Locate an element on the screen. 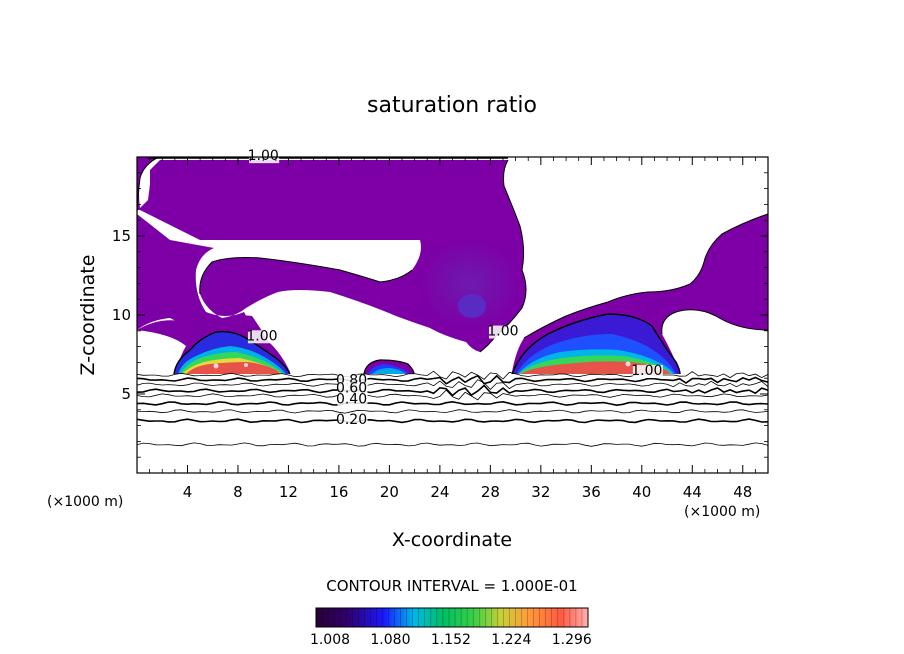 The width and height of the screenshot is (904, 654). x-tick-label: 16 is located at coordinates (338, 492).